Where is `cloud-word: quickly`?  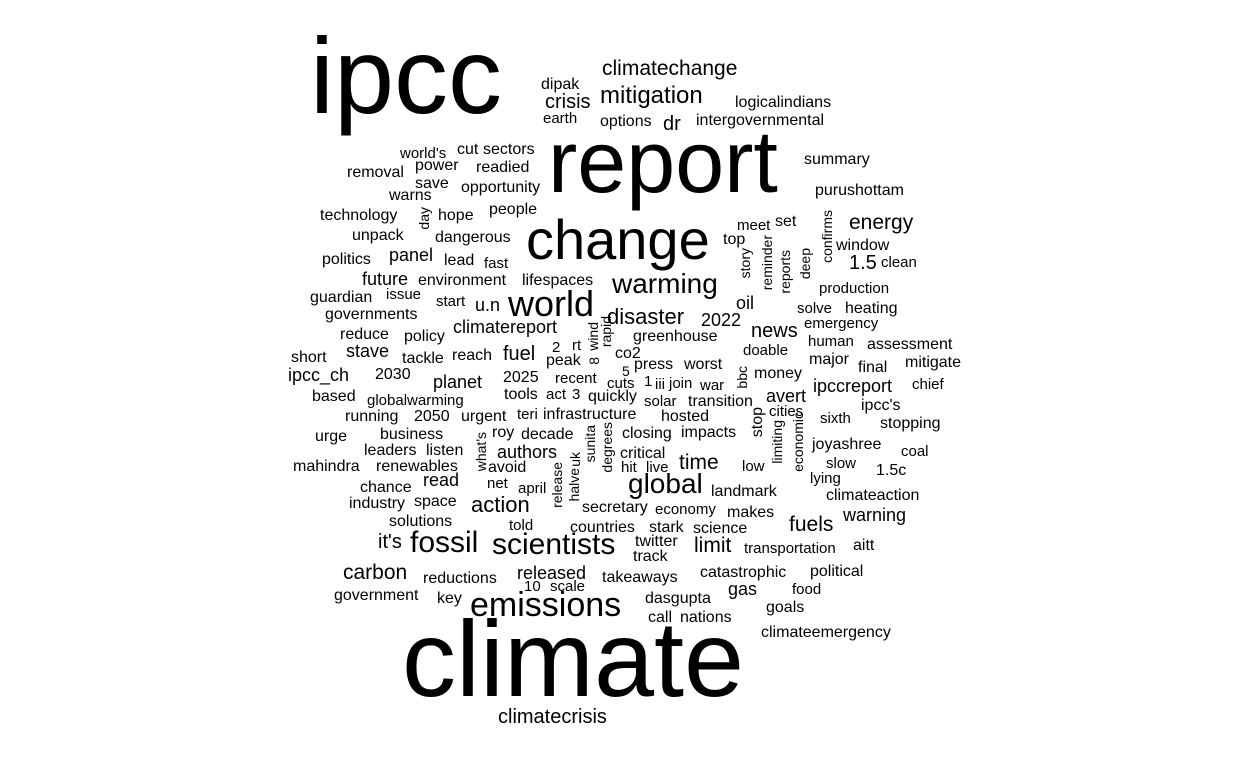
cloud-word: quickly is located at coordinates (612, 396).